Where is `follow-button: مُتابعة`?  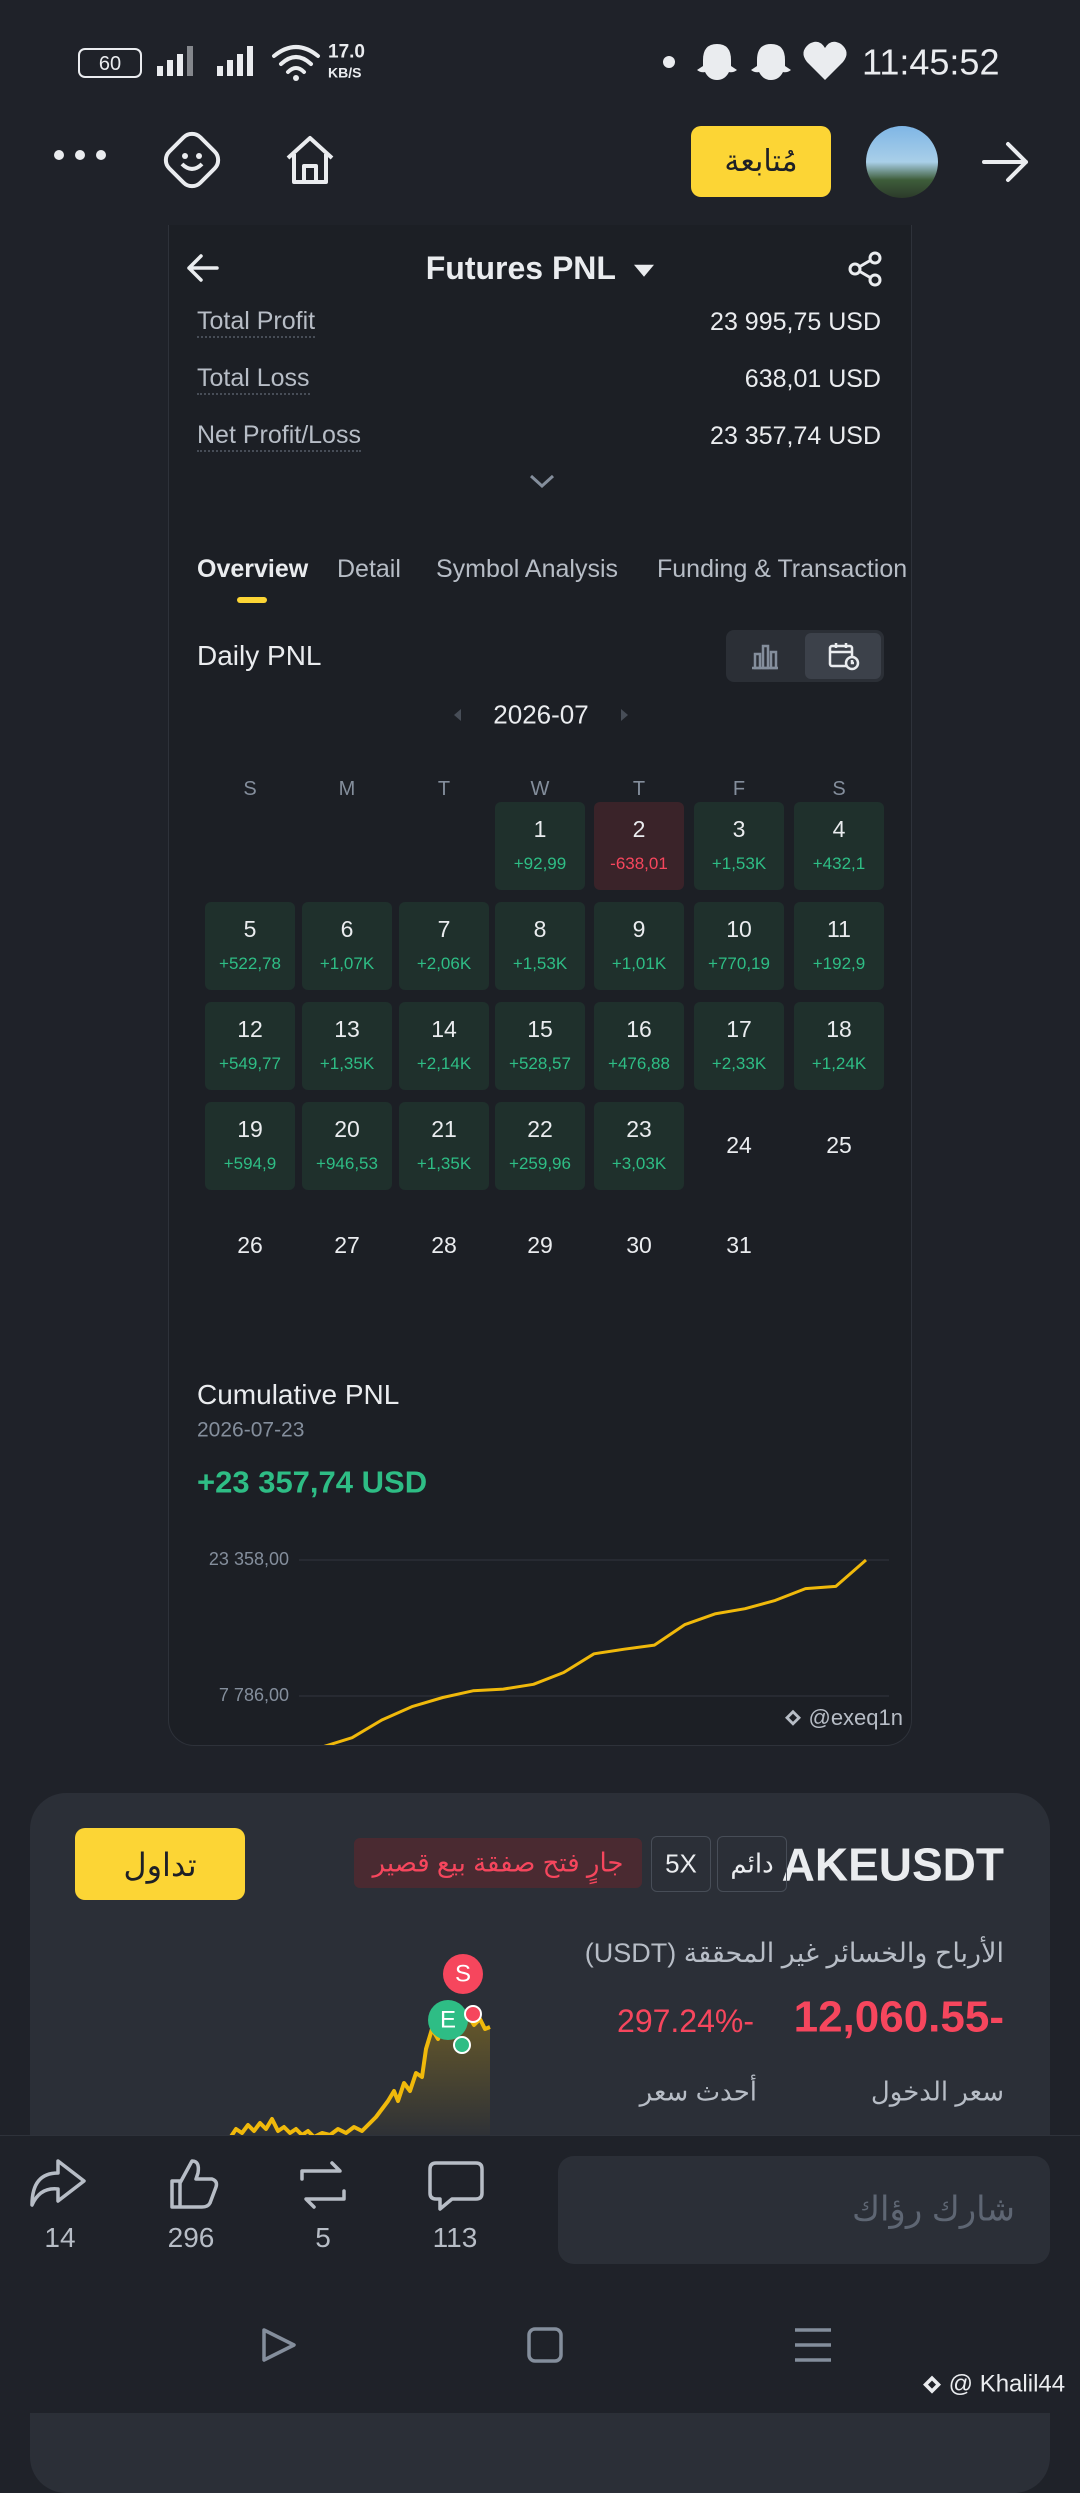
follow-button: مُتابعة is located at coordinates (761, 161).